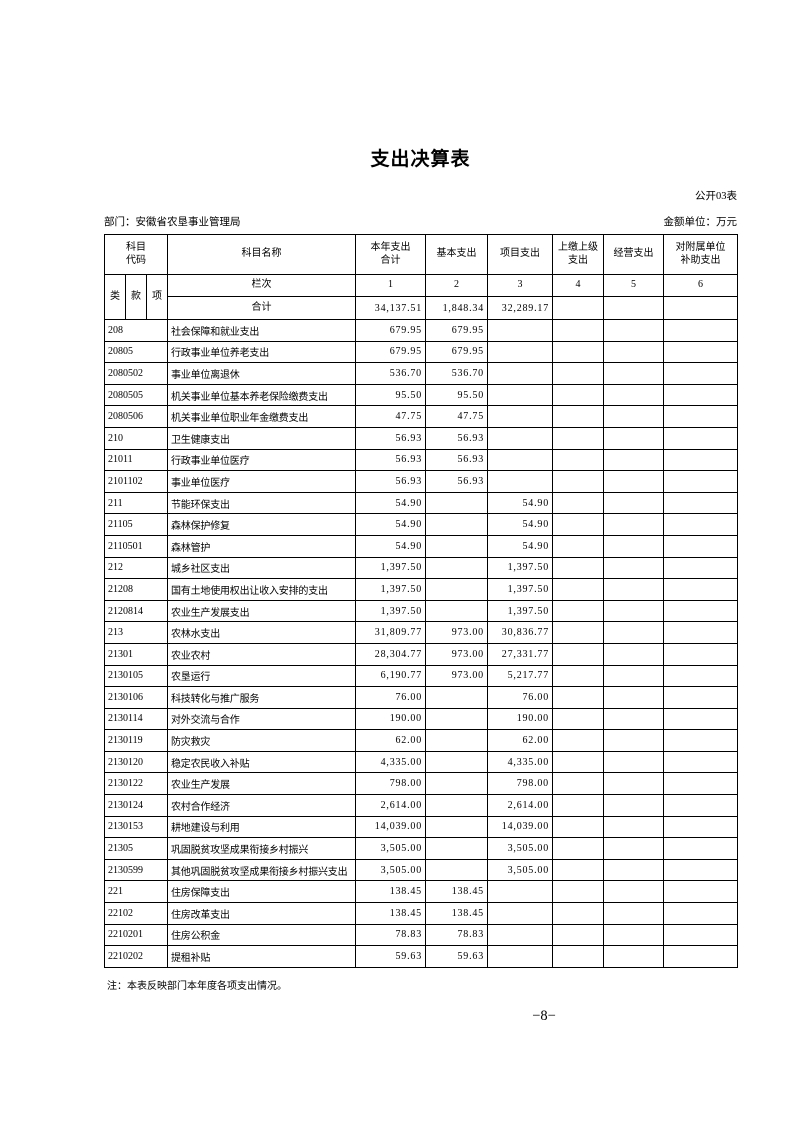  What do you see at coordinates (421, 913) in the screenshot?
I see `table-row: 22102 住房改革支出 138.45 138.45` at bounding box center [421, 913].